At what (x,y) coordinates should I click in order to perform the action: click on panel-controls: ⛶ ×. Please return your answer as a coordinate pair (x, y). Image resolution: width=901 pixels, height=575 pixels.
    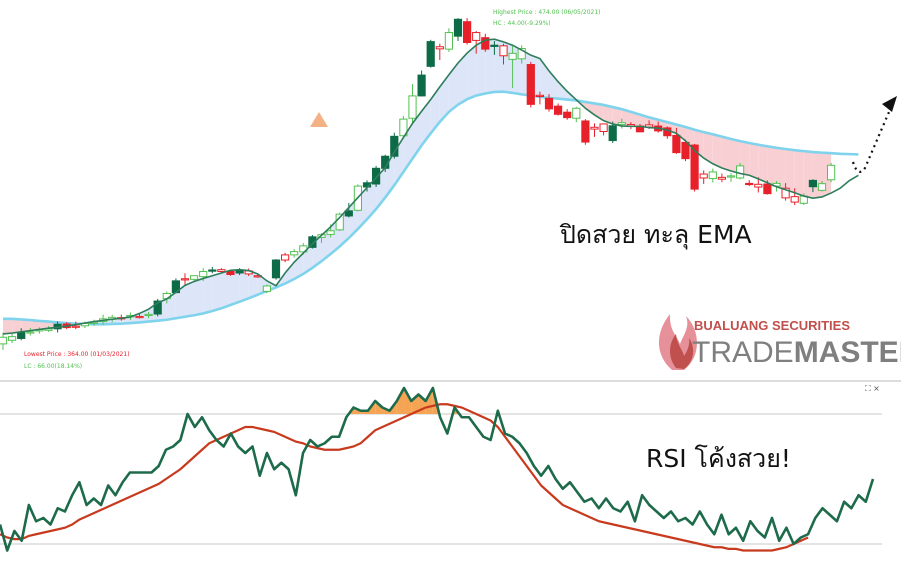
    Looking at the image, I should click on (872, 388).